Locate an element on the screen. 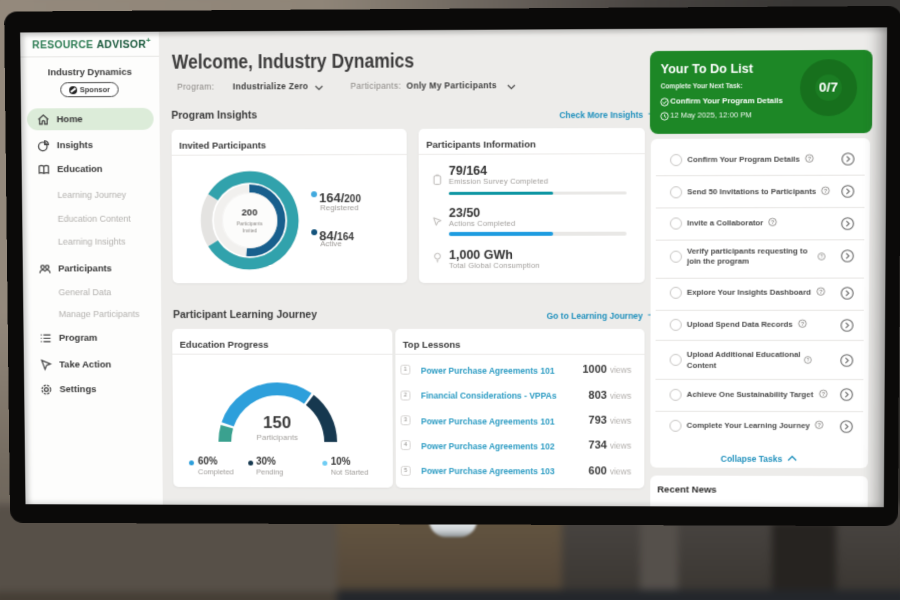 The image size is (900, 600). svg-text: Invited is located at coordinates (249, 231).